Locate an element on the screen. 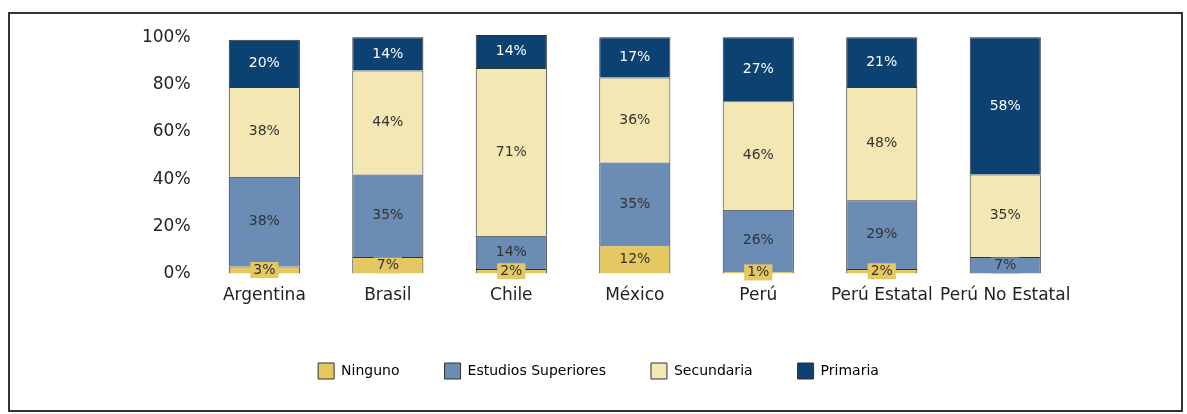 Image resolution: width=1187 pixels, height=414 pixels. y-tick-label: 100% is located at coordinates (166, 35).